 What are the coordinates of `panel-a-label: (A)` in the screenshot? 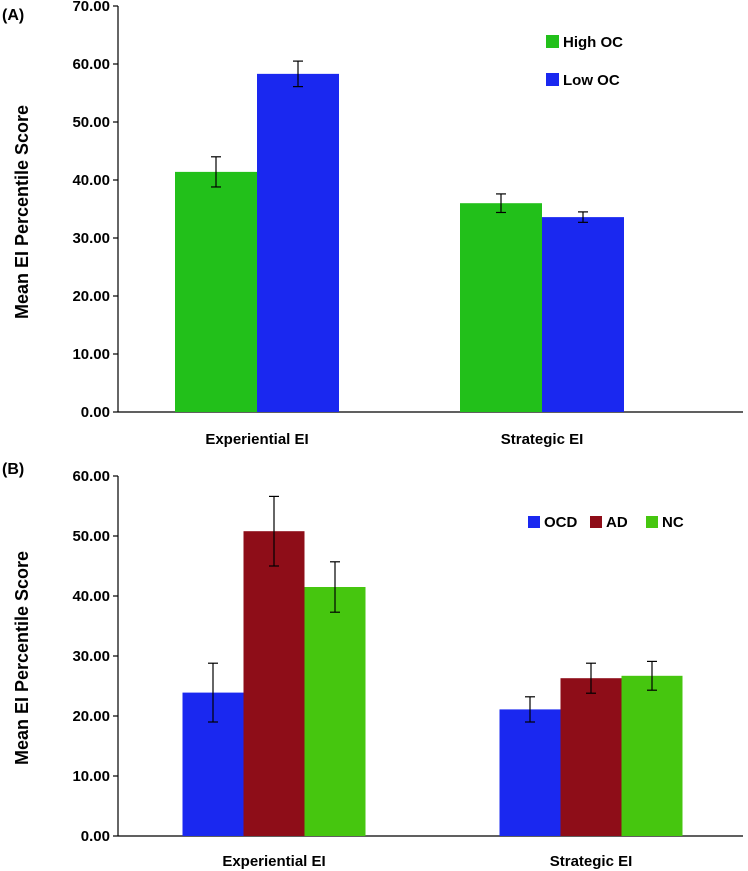 It's located at (13, 15).